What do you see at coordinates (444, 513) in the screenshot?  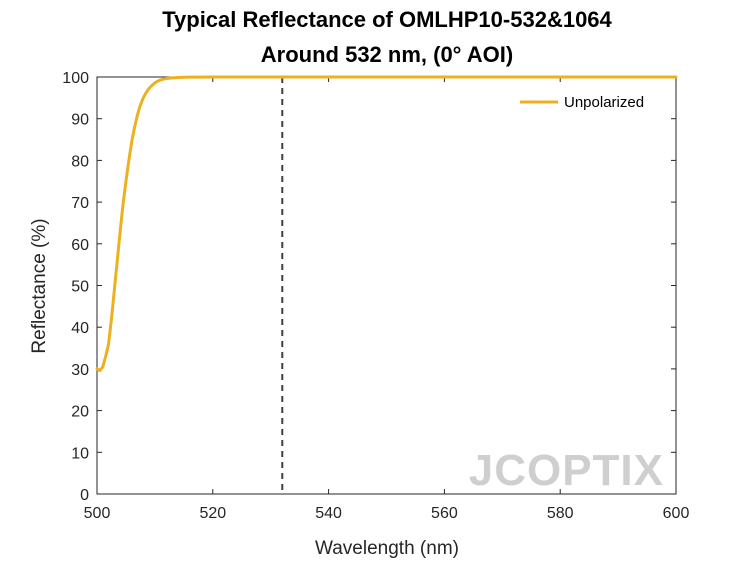 I see `x-tick-label: 560` at bounding box center [444, 513].